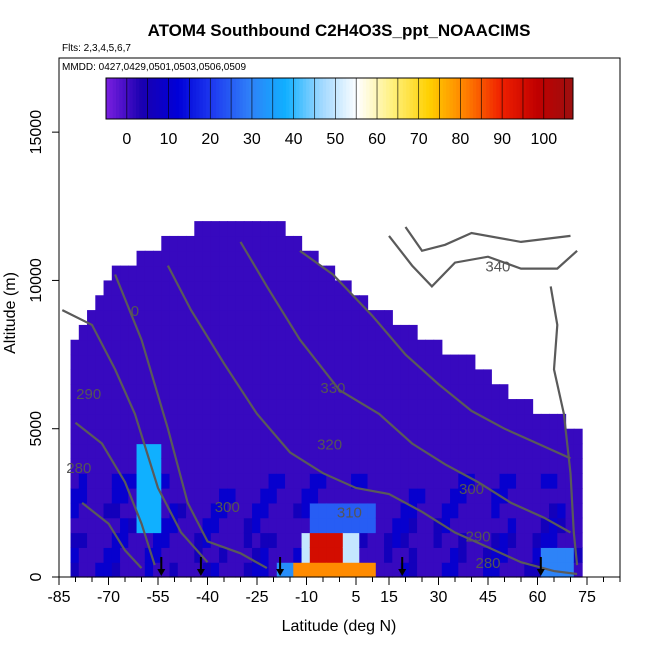 Image resolution: width=650 pixels, height=650 pixels. Describe the element at coordinates (483, 261) in the screenshot. I see `contour-line` at that location.